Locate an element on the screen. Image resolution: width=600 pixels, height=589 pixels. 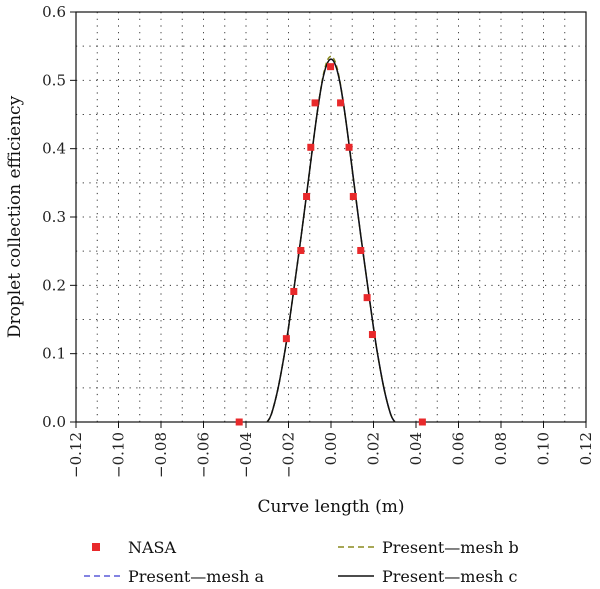
x-tick-label: 0.04 is located at coordinates (416, 448).